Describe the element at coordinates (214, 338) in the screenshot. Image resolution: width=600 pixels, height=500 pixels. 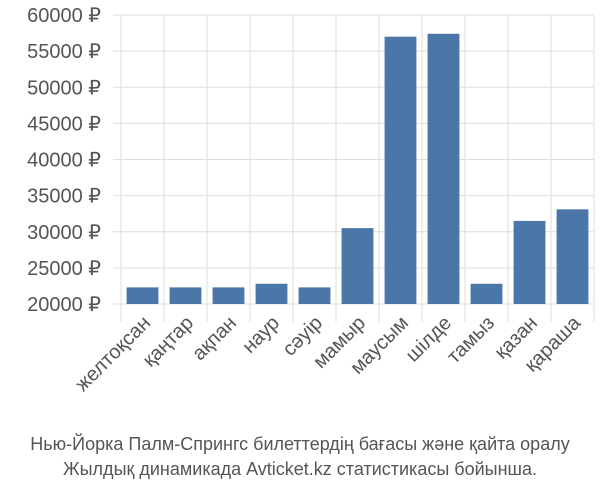
I see `x-tick-label: ақпан` at that location.